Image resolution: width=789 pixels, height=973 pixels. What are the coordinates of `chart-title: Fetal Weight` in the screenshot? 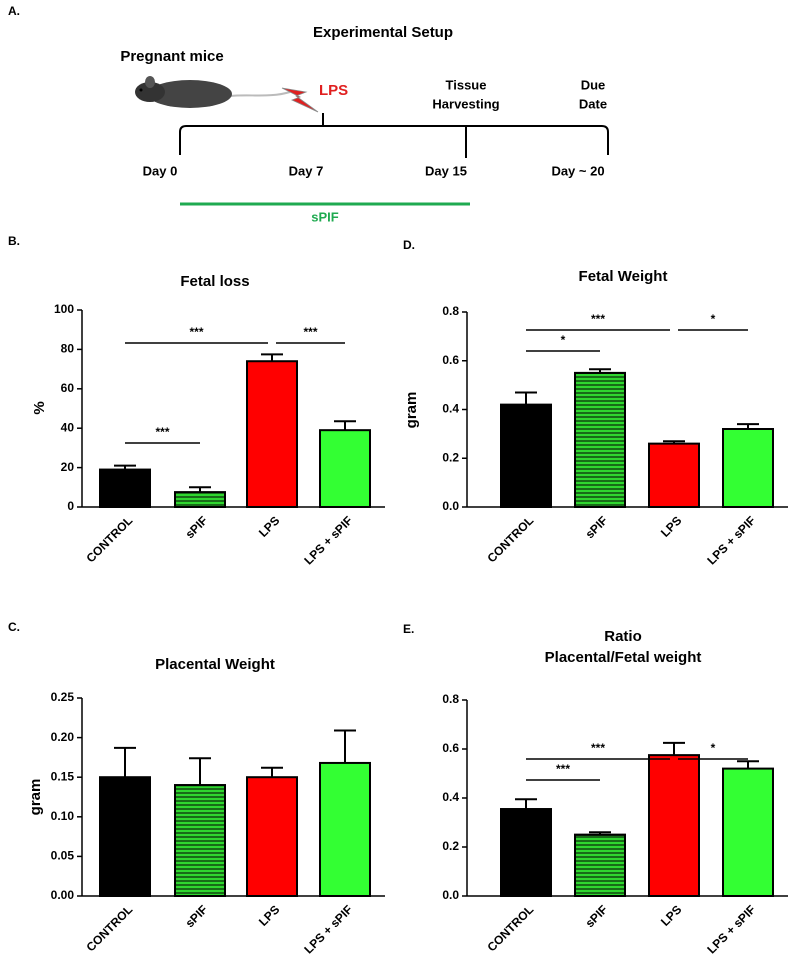 It's located at (623, 276).